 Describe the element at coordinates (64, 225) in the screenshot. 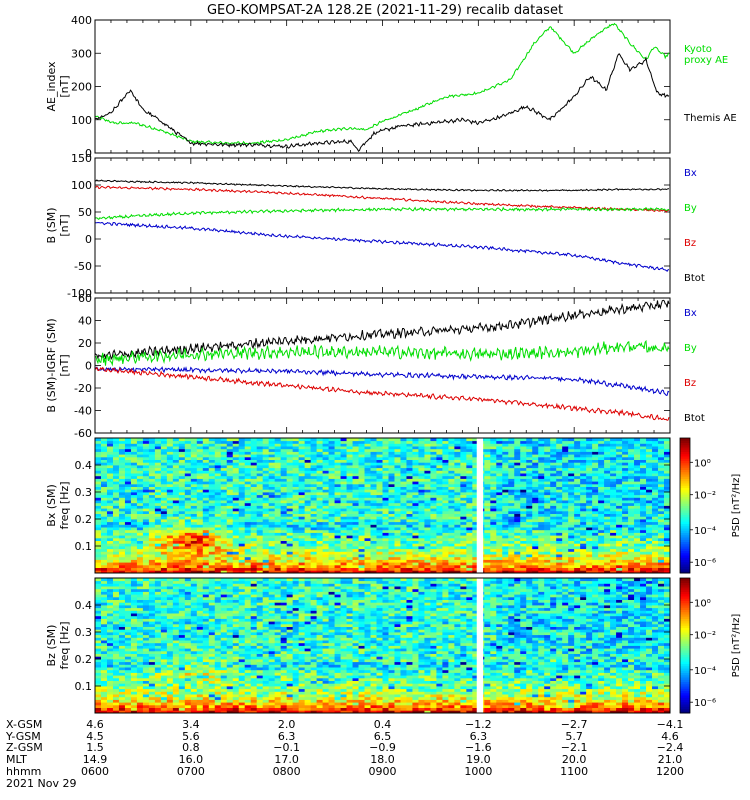

I see `bgsm-y-unit: [nT]` at that location.